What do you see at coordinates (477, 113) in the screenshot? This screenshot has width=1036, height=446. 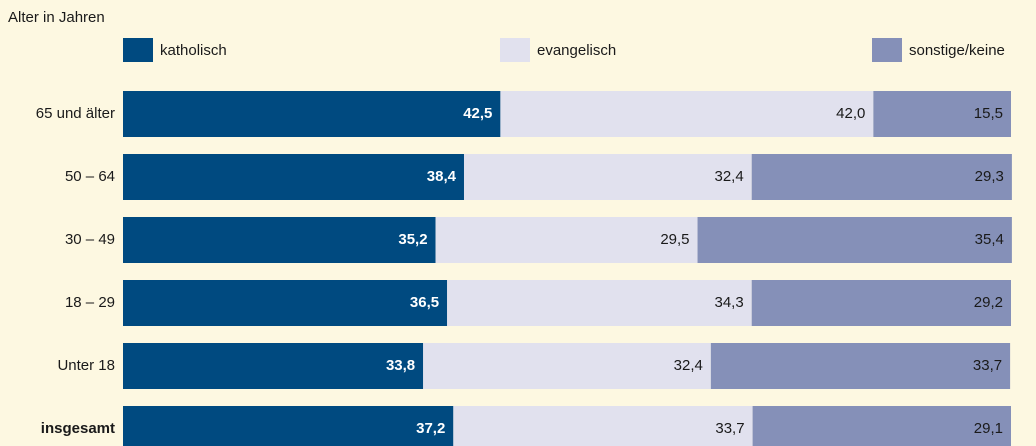 I see `value-label: 42,5` at bounding box center [477, 113].